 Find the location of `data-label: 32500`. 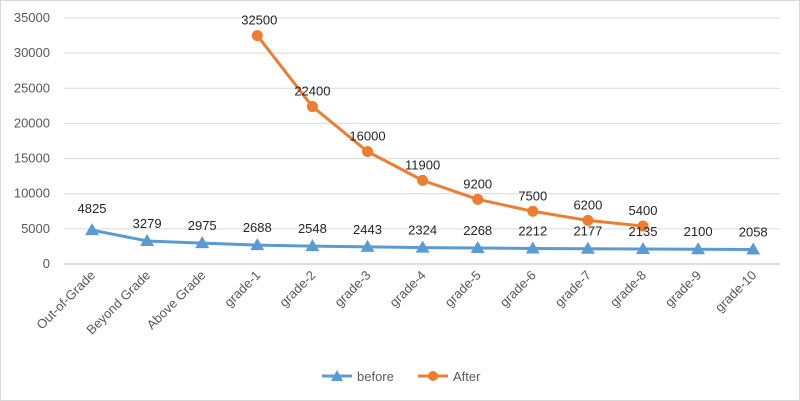

data-label: 32500 is located at coordinates (259, 20).